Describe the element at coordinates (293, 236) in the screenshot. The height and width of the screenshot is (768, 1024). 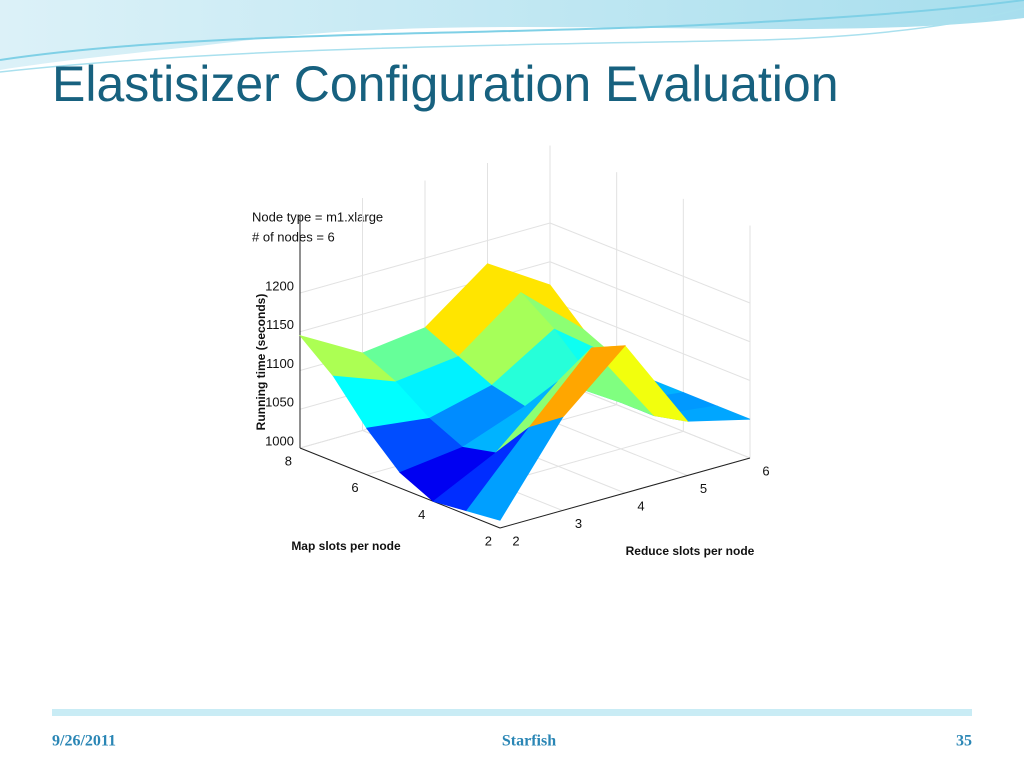
I see `annotation: # of nodes = 6` at that location.